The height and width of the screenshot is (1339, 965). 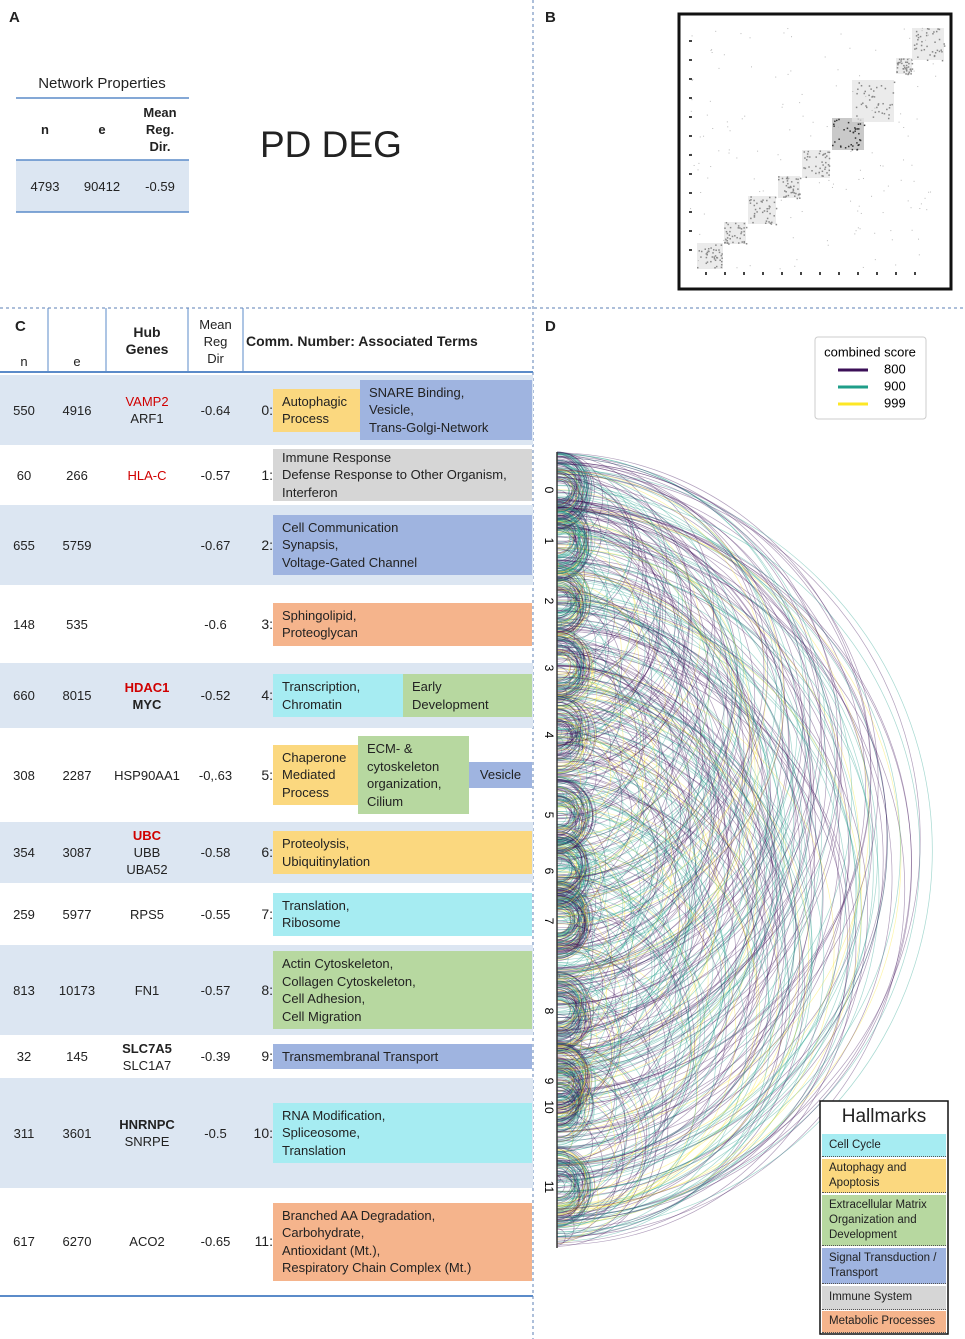 I want to click on n-cell: 354, so click(x=24, y=852).